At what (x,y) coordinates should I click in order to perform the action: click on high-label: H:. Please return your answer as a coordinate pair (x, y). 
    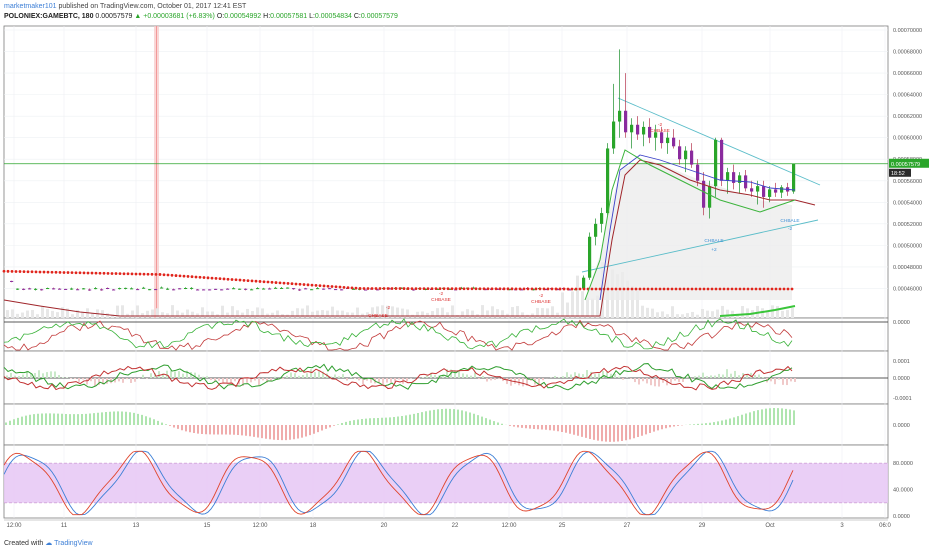
    Looking at the image, I should click on (267, 16).